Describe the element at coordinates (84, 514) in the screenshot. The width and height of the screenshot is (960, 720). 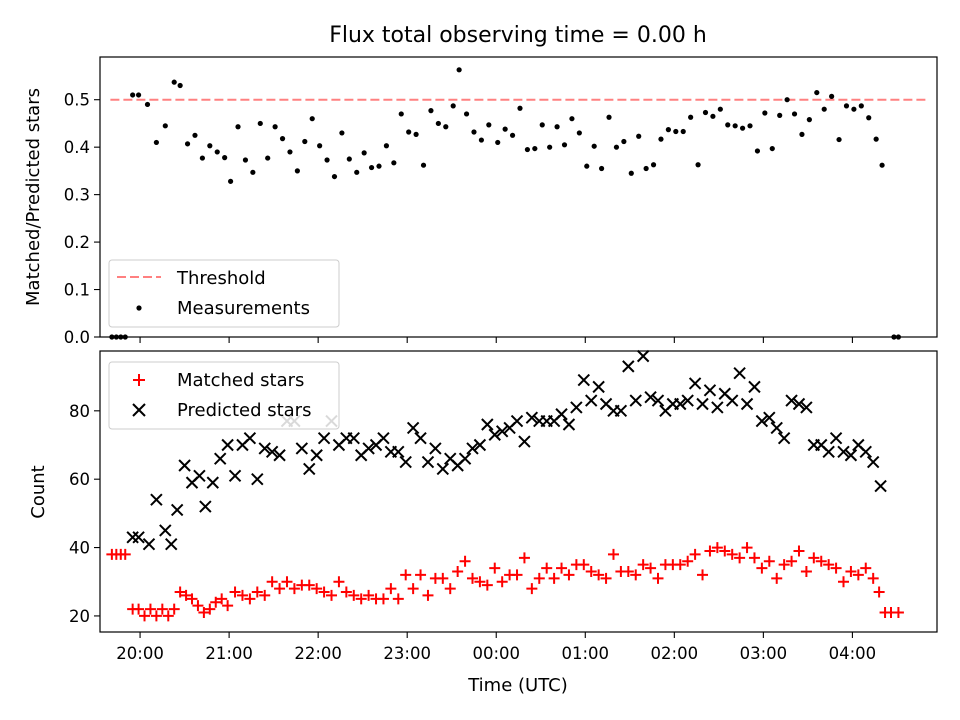
I see `bottom-panel-y-ticks: 20 40 60 80` at that location.